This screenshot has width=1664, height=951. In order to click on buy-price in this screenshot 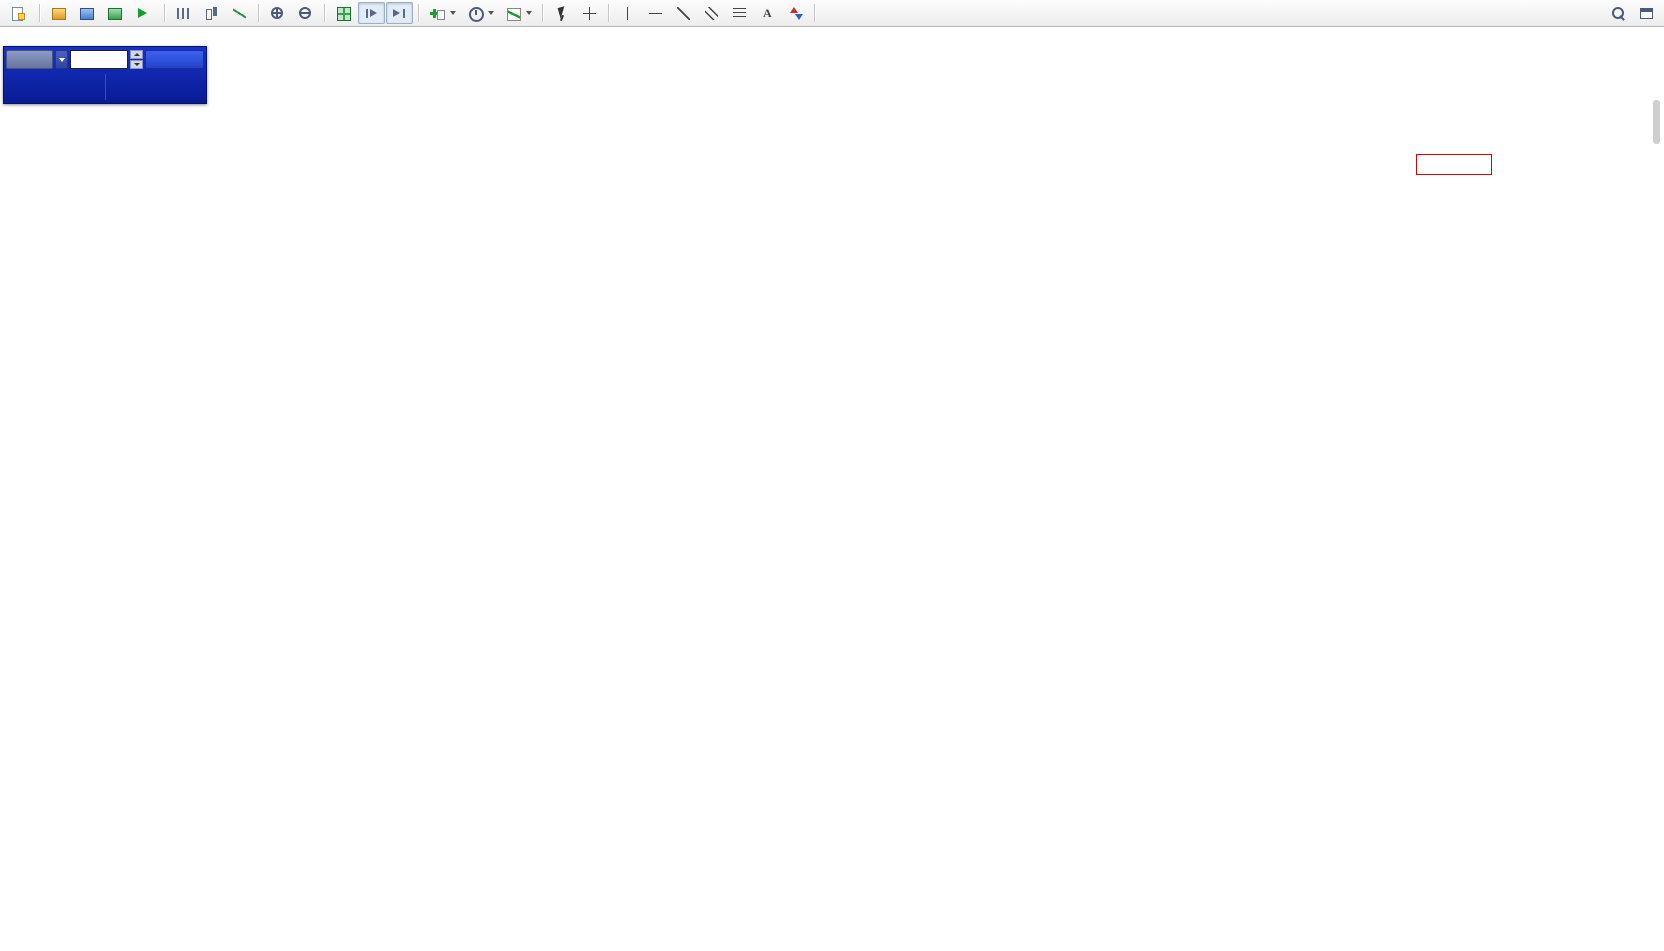, I will do `click(156, 87)`.